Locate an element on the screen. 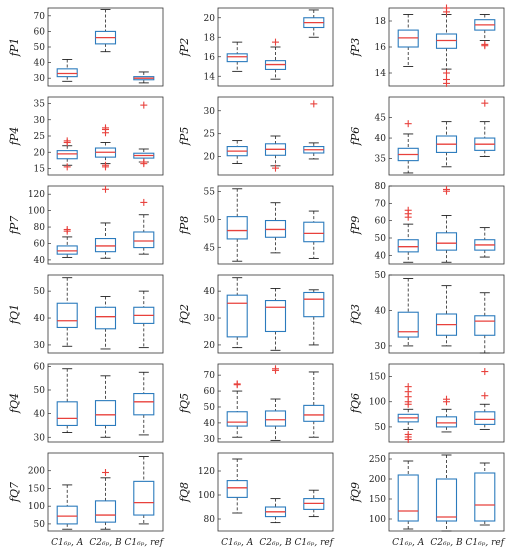  subplot-fP9: 40 50 60 70 80 fP9 is located at coordinates (427, 223).